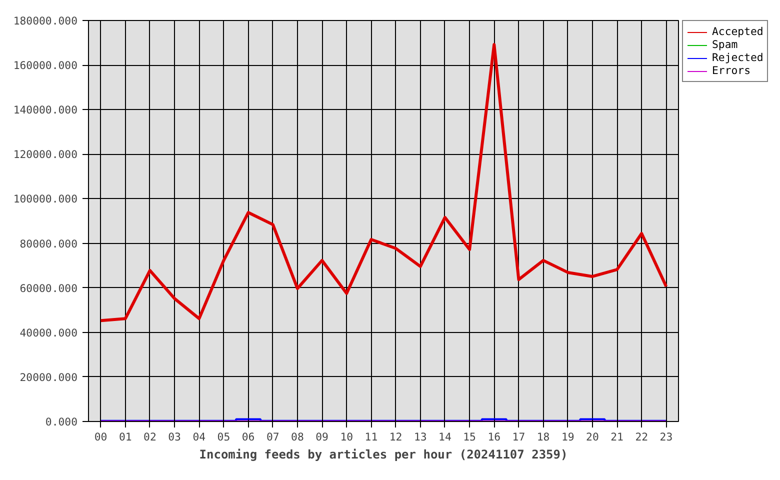 The width and height of the screenshot is (780, 480). What do you see at coordinates (371, 437) in the screenshot?
I see `x-tick-label: 11` at bounding box center [371, 437].